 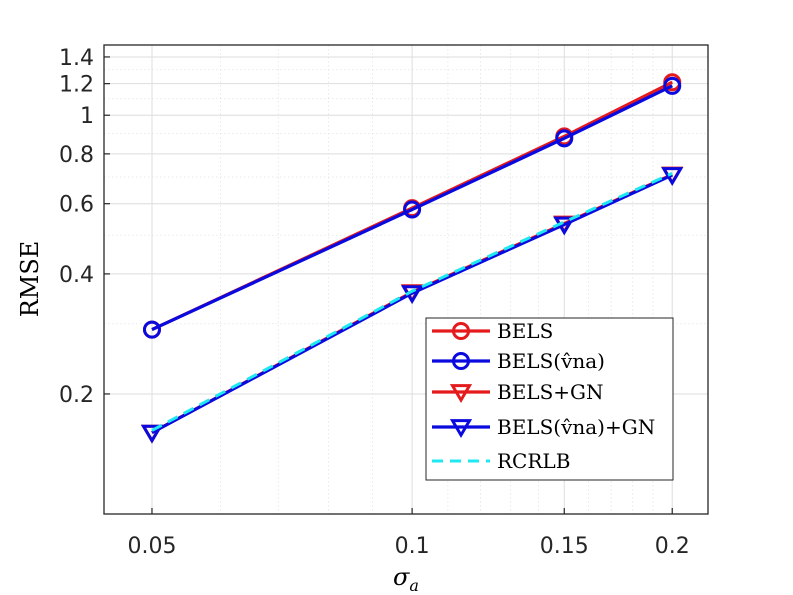 I want to click on x-tick-label: 0.05, so click(x=151, y=546).